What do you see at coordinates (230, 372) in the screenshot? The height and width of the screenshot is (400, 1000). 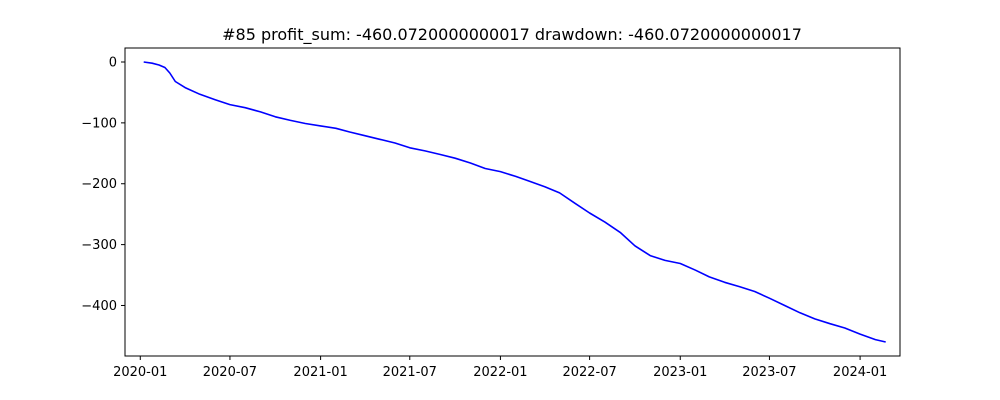 I see `x-tick-label: 2020-07` at bounding box center [230, 372].